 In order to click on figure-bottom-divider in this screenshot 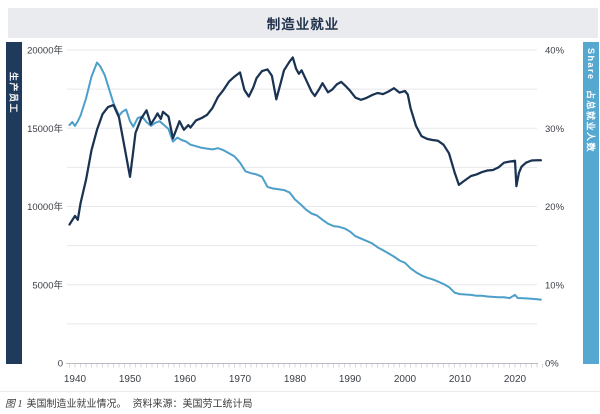, I will do `click(300, 391)`.